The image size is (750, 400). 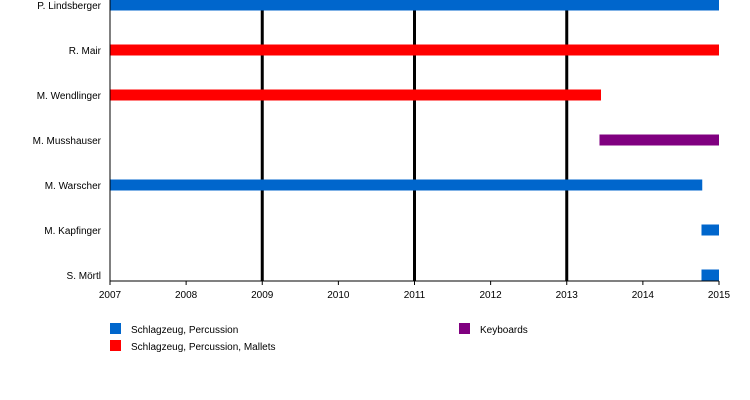 I want to click on member-label: M. Musshauser, so click(x=67, y=141).